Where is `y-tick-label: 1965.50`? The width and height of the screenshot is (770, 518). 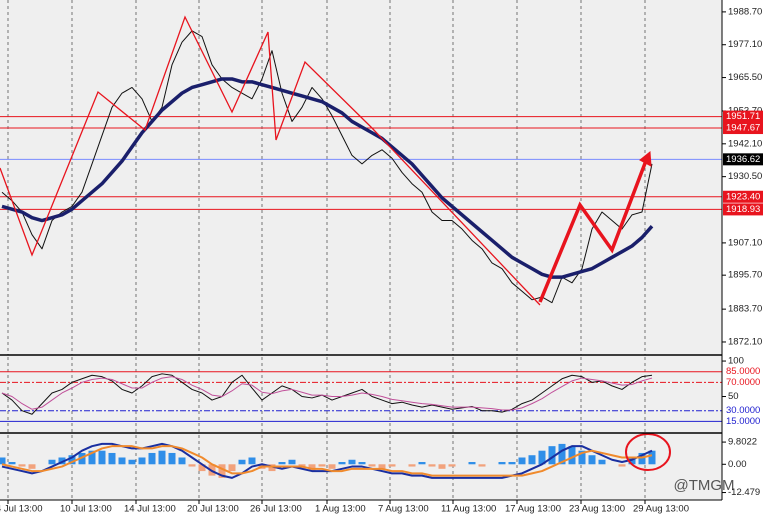
y-tick-label: 1965.50 is located at coordinates (745, 77).